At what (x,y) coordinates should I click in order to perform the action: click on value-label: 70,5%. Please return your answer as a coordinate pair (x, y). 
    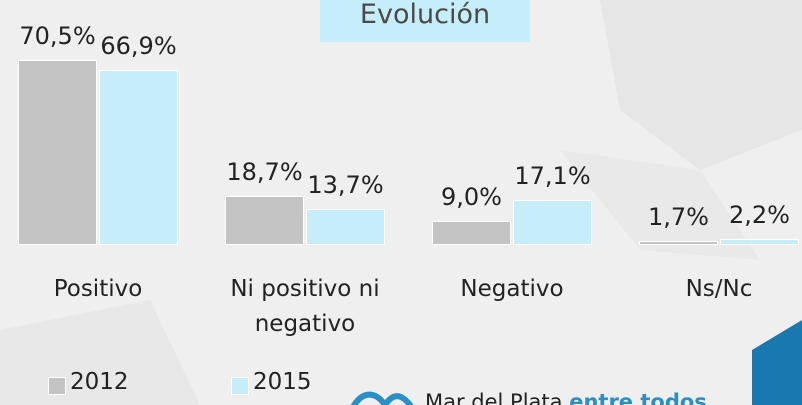
    Looking at the image, I should click on (57, 36).